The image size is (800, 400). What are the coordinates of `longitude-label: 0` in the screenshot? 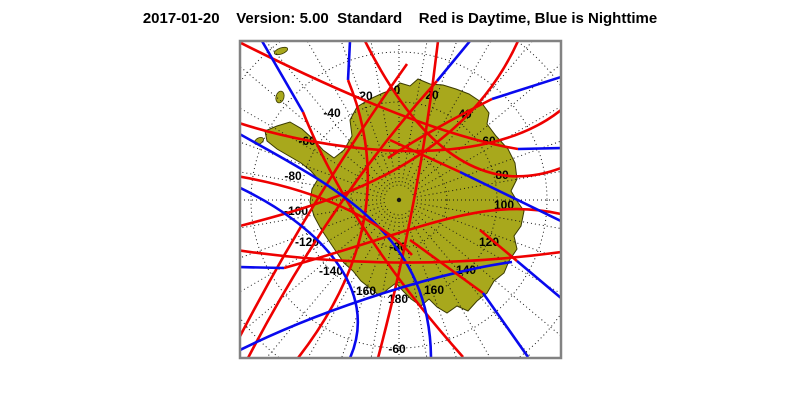 It's located at (397, 90).